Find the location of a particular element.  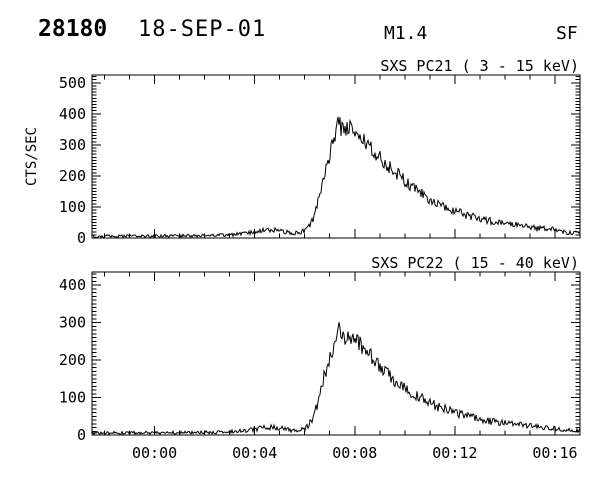

y-axis-label: CTS/SEC is located at coordinates (32, 156).